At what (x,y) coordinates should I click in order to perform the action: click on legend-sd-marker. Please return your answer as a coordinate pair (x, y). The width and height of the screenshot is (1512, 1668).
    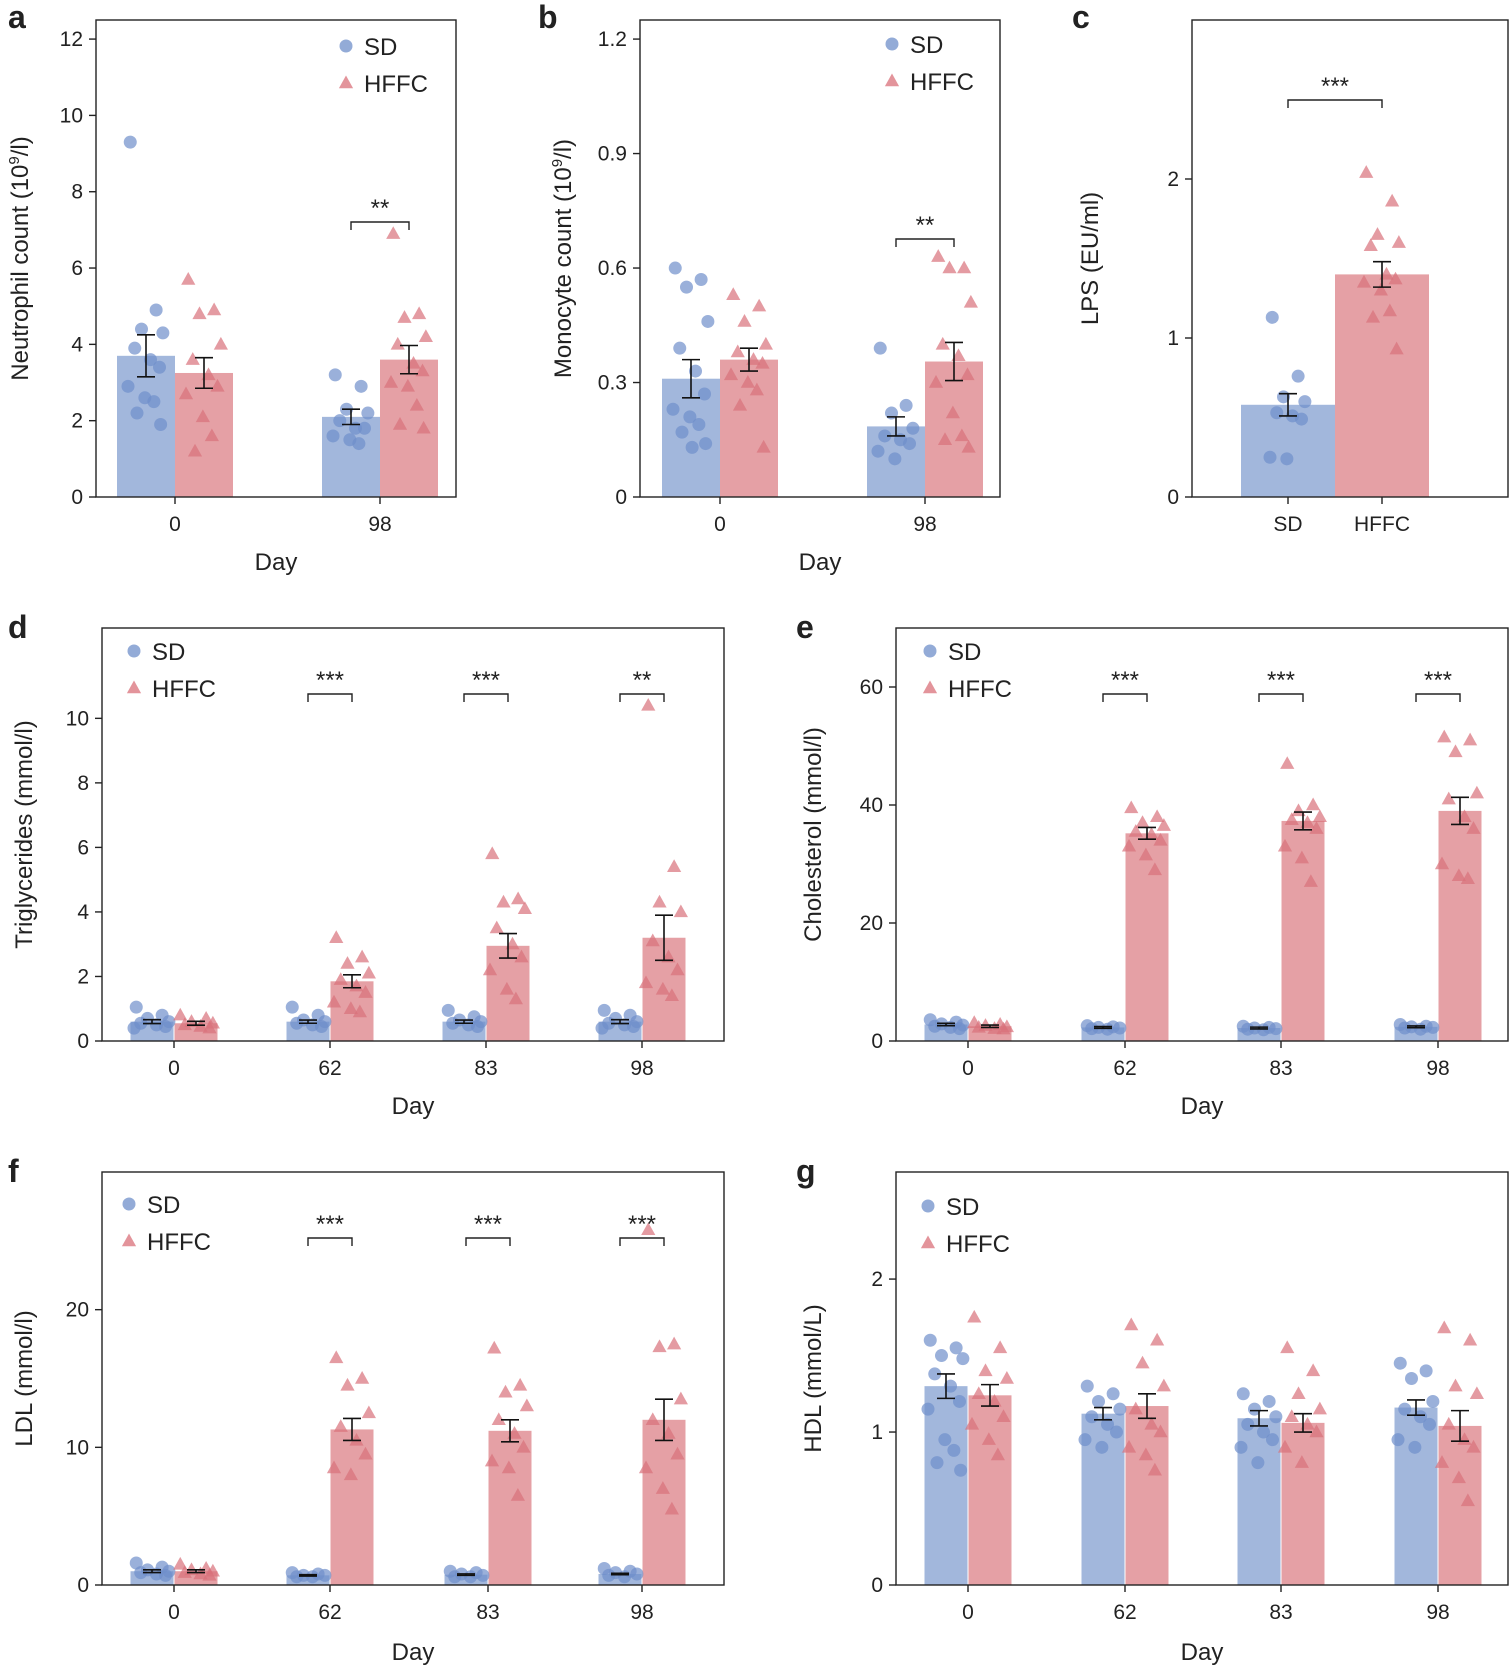
    Looking at the image, I should click on (892, 44).